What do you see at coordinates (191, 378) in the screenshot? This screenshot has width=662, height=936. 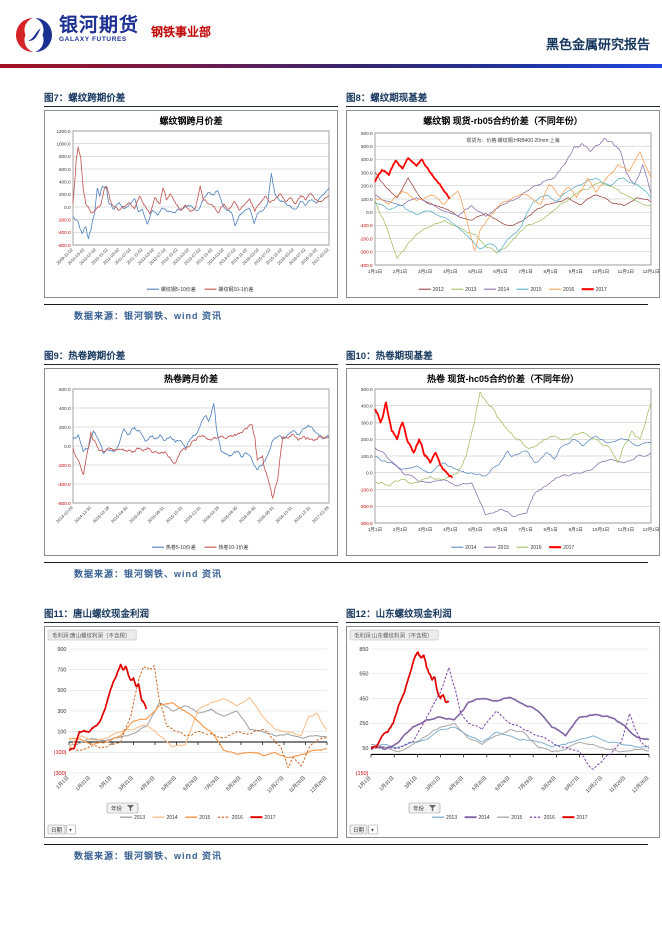 I see `chart-title: 热卷跨月价差` at bounding box center [191, 378].